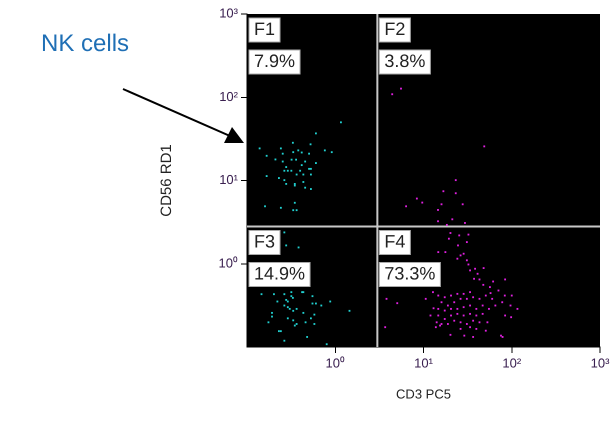 The width and height of the screenshot is (614, 423). Describe the element at coordinates (275, 60) in the screenshot. I see `annotation: 7.9%` at that location.